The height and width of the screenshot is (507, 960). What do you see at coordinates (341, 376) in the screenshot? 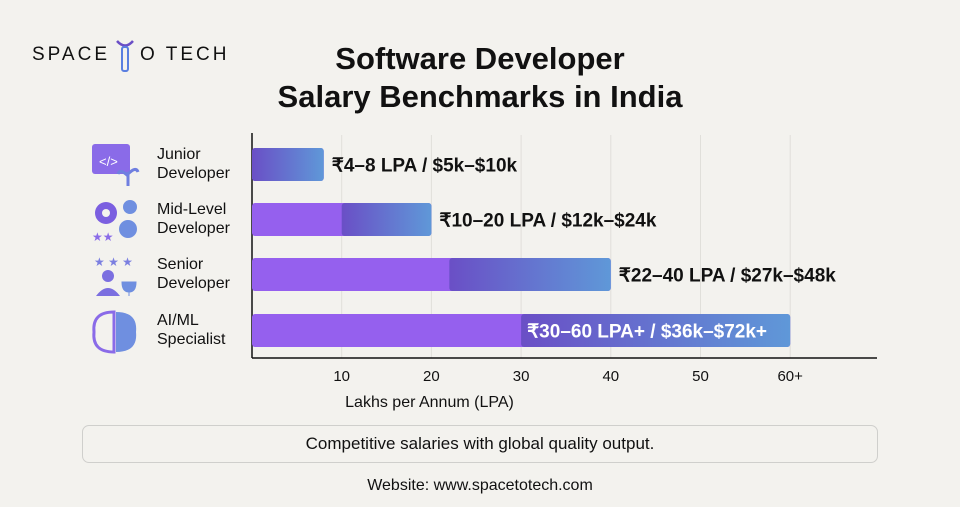
I see `x-tick-label: 10` at bounding box center [341, 376].